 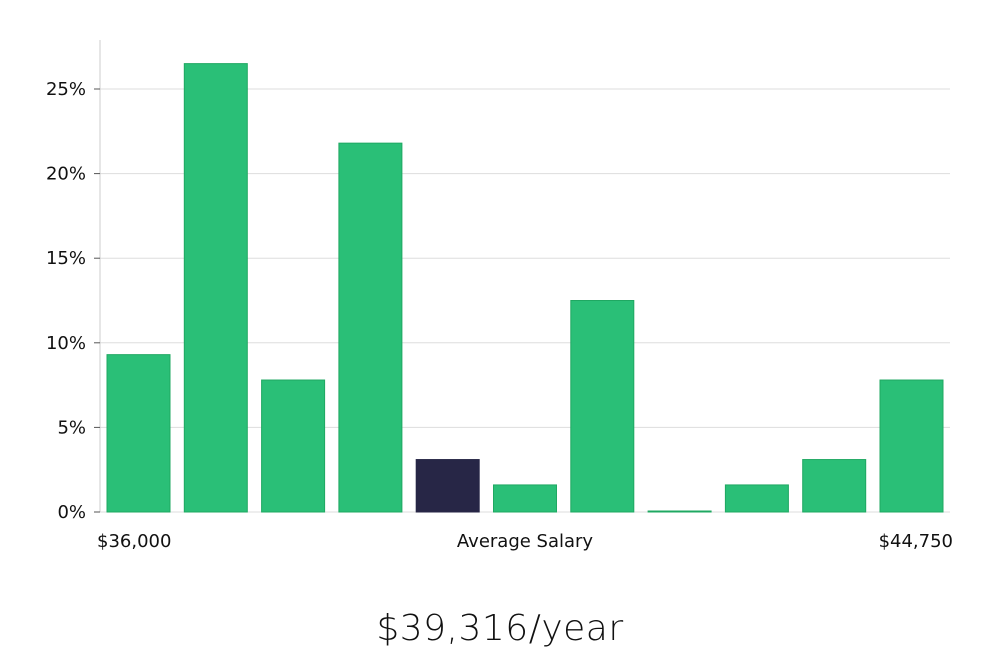 I want to click on x-max-label: $44,750, so click(x=916, y=541).